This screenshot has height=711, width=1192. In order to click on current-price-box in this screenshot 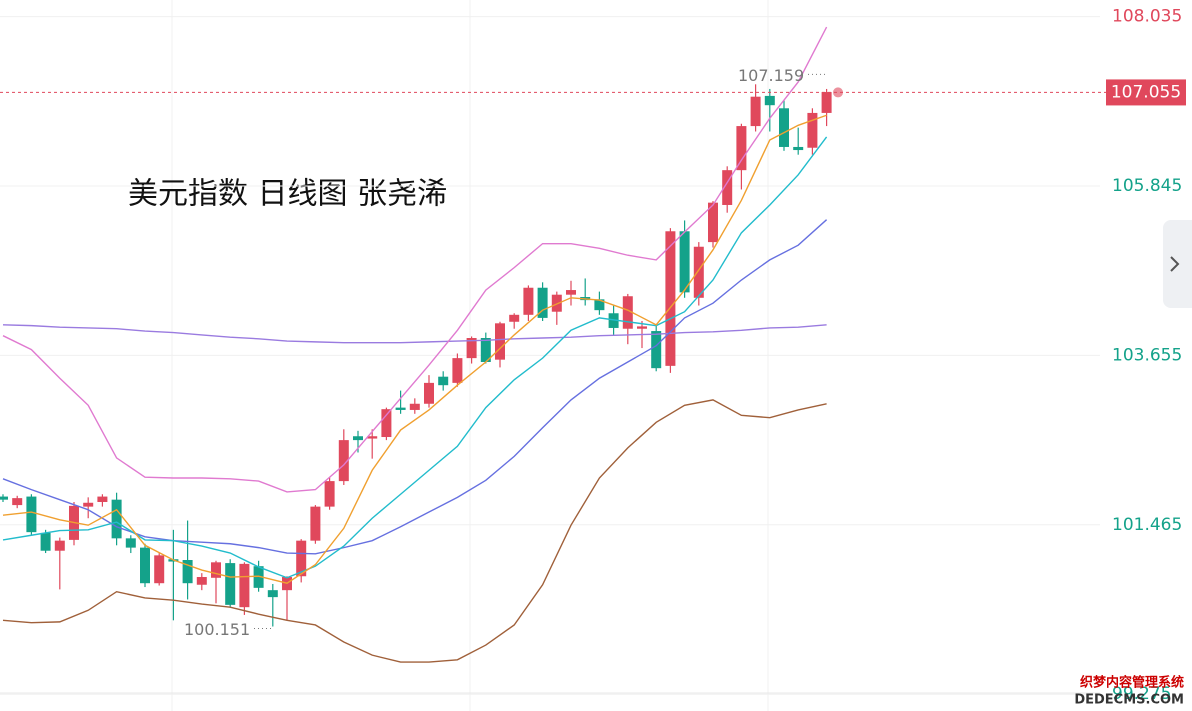, I will do `click(1146, 92)`.